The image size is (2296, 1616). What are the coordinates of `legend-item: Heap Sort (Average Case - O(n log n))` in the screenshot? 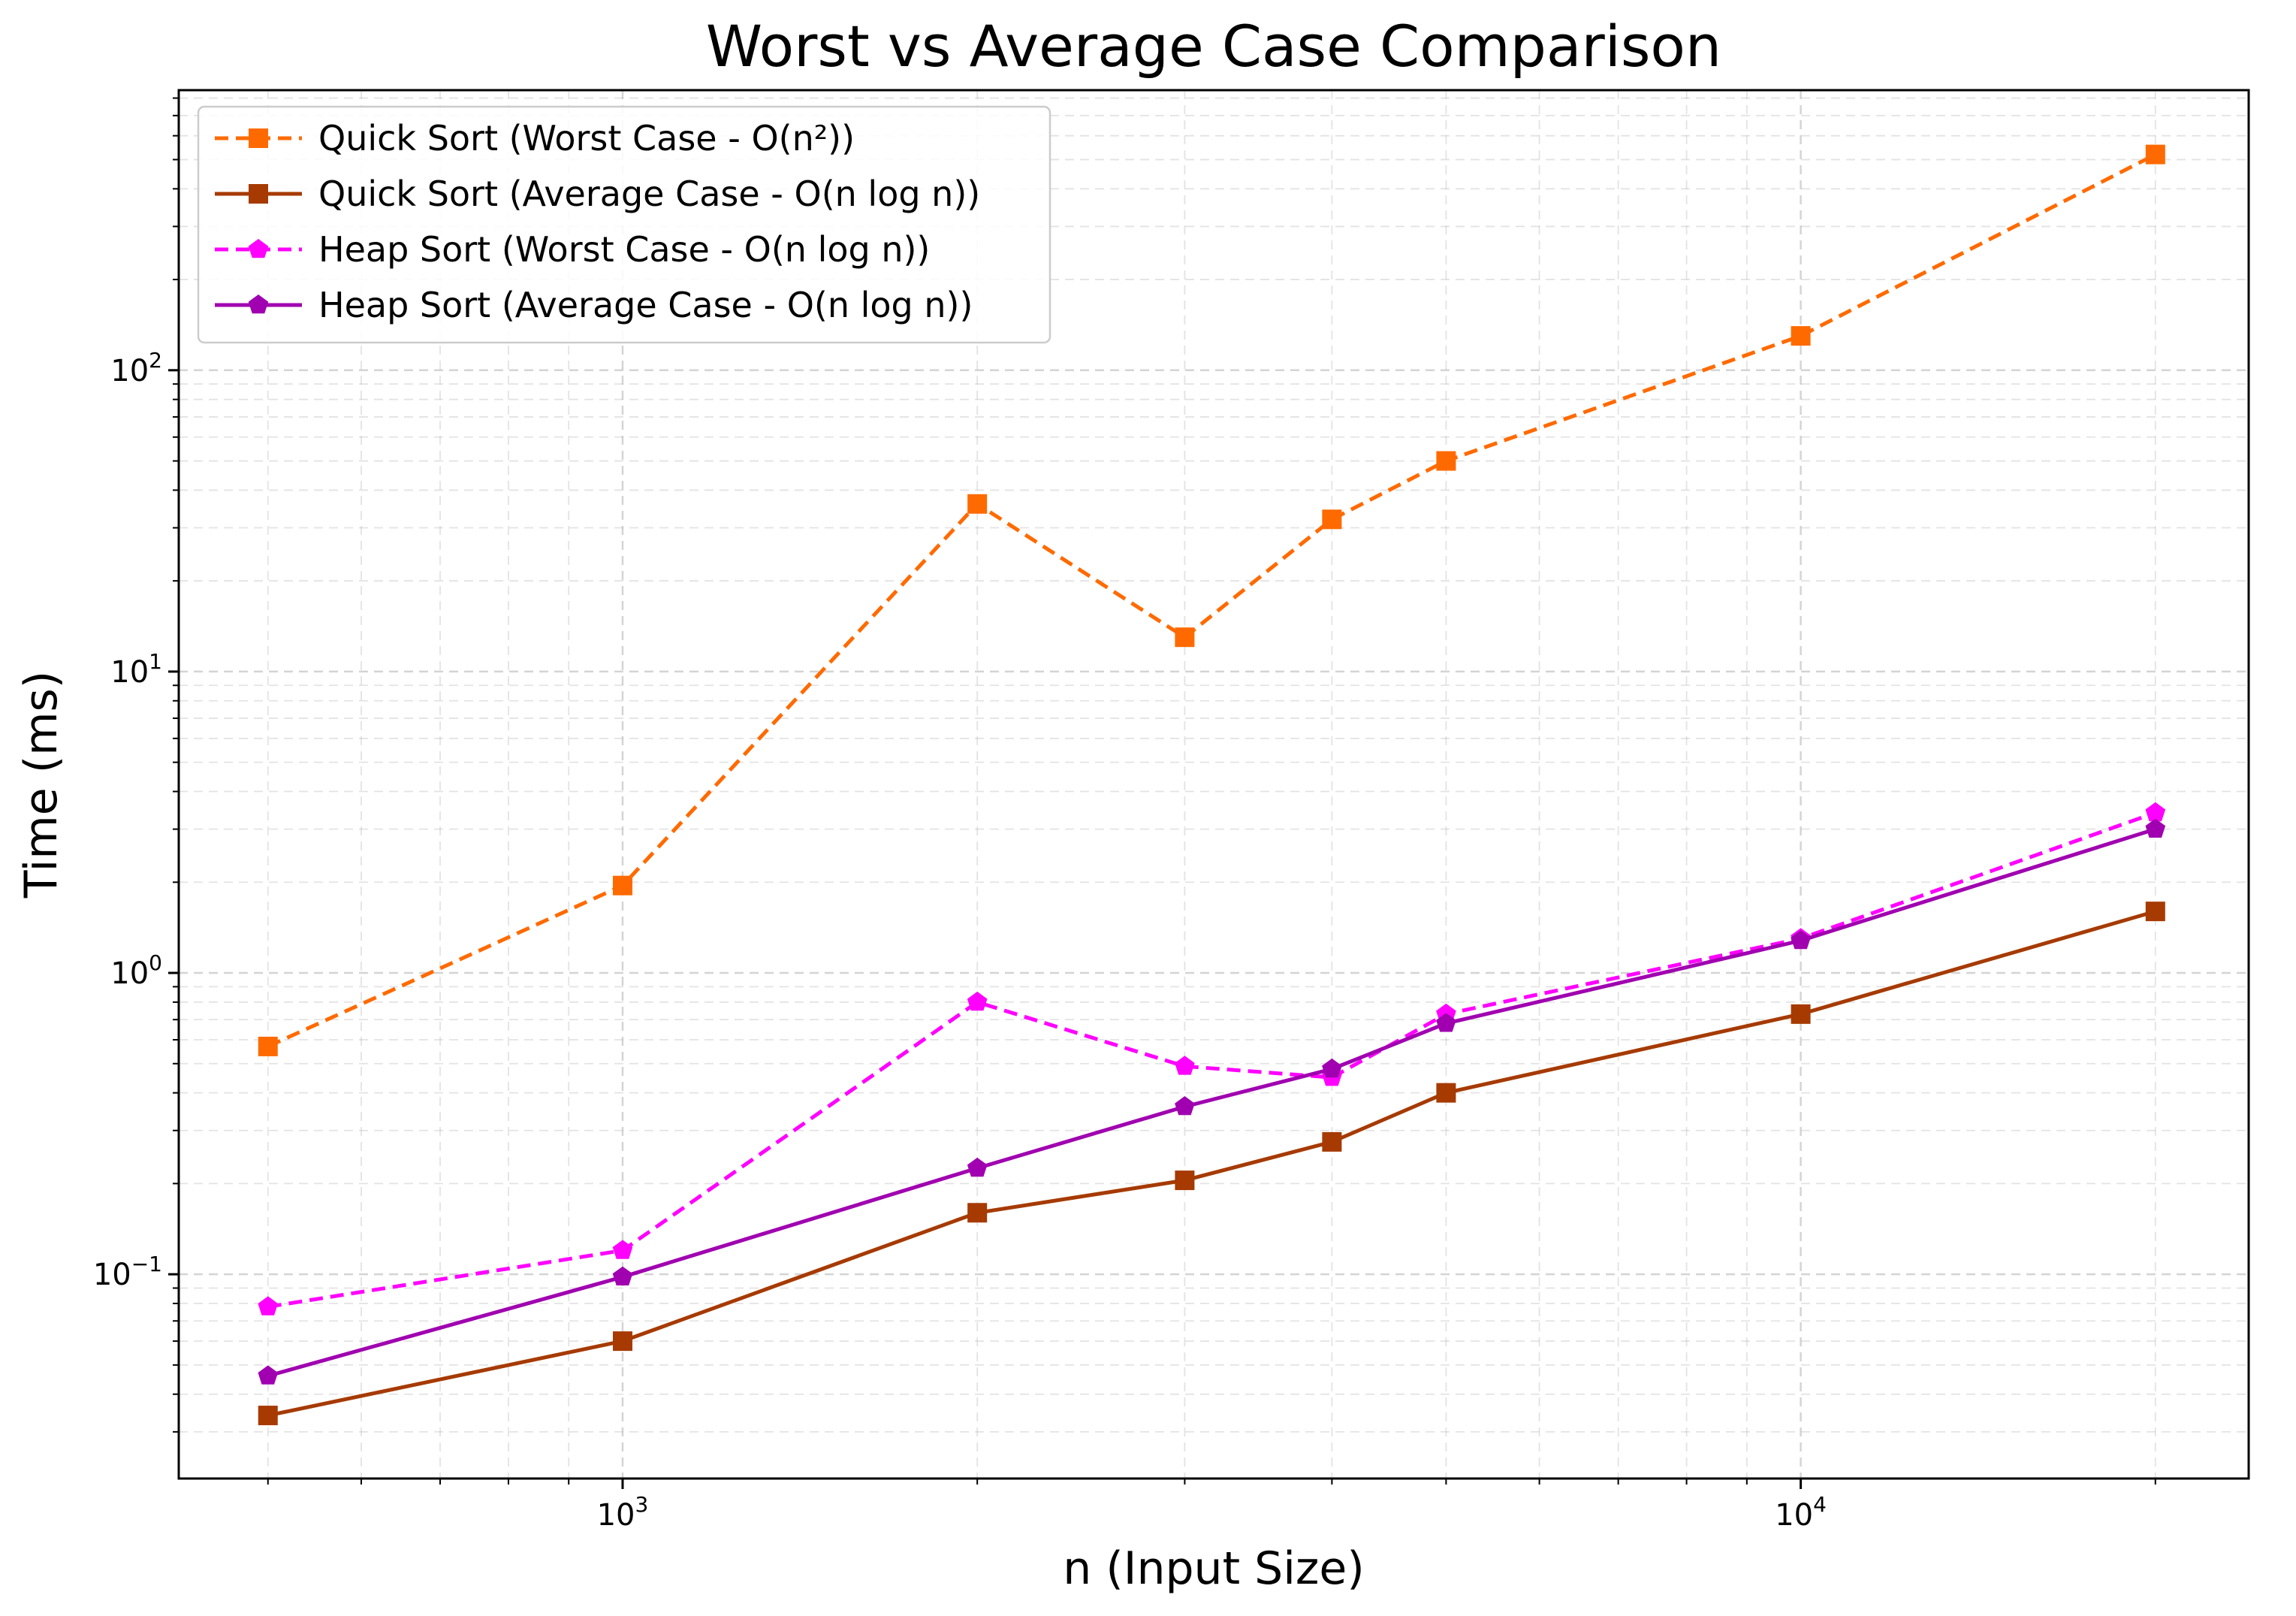 It's located at (594, 305).